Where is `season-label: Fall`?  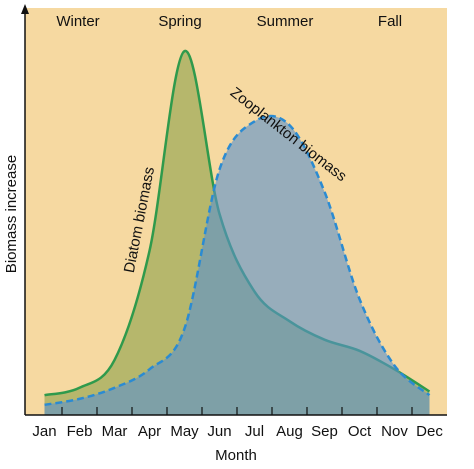 season-label: Fall is located at coordinates (390, 21).